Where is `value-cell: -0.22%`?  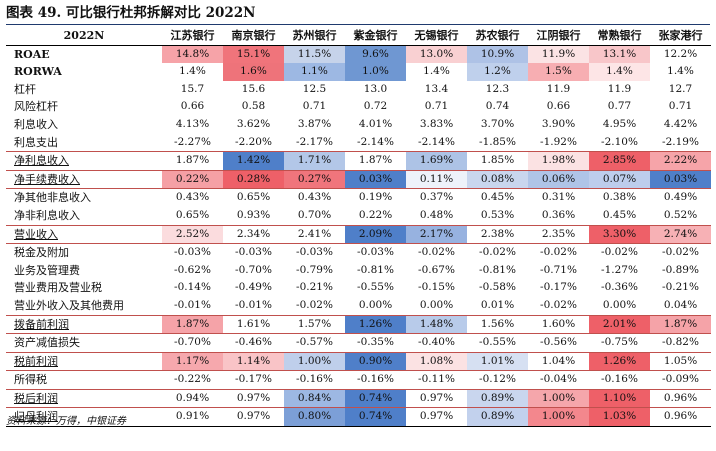
value-cell: -0.22% is located at coordinates (192, 379).